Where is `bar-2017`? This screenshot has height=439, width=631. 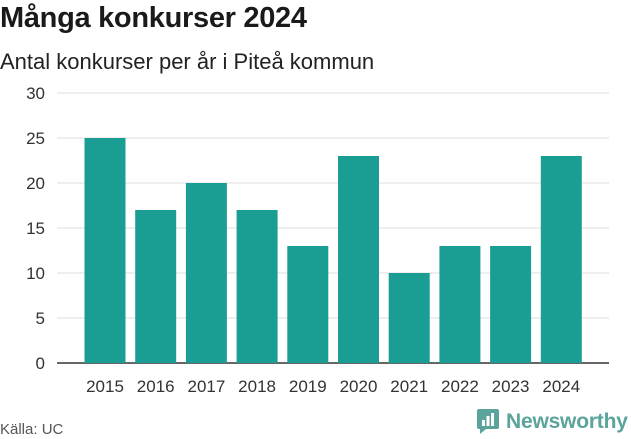 bar-2017 is located at coordinates (206, 273).